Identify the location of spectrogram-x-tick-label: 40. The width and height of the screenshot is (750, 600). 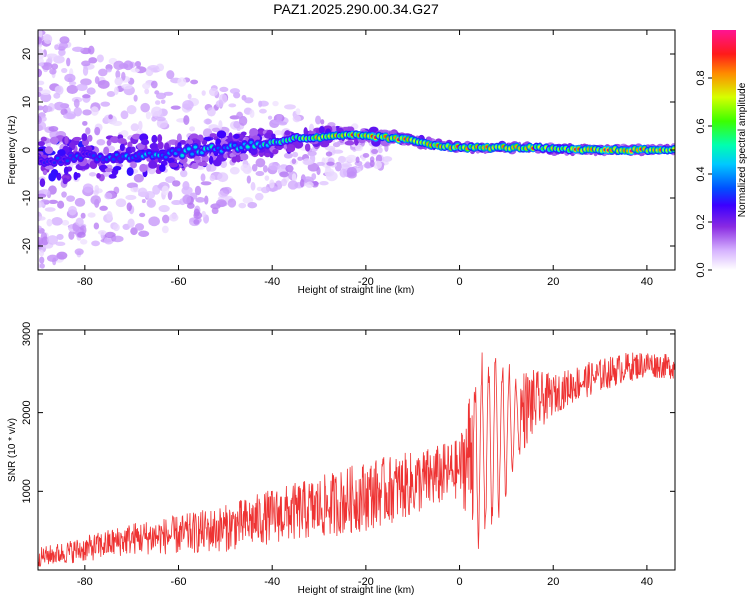
(647, 282).